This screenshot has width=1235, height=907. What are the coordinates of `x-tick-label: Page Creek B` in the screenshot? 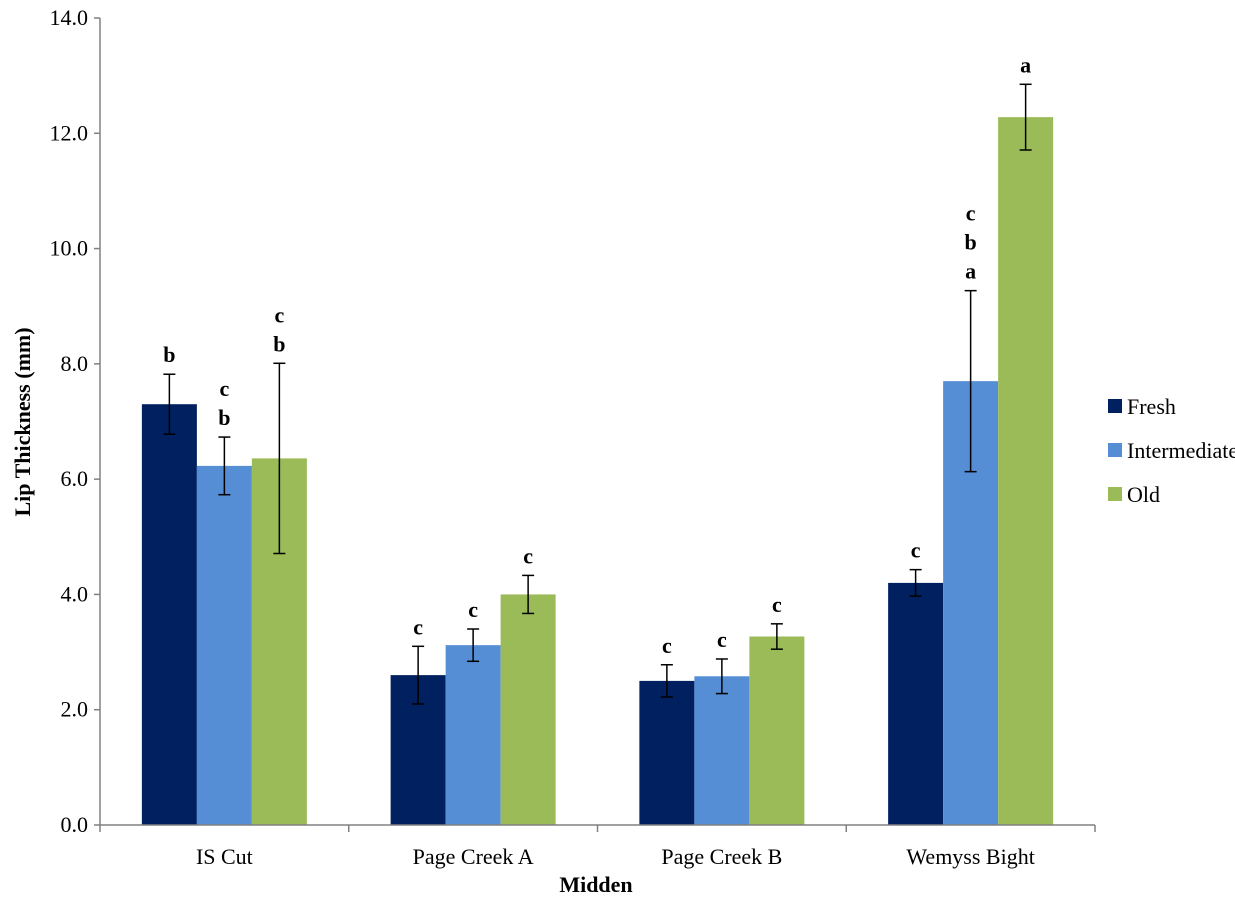 It's located at (721, 856).